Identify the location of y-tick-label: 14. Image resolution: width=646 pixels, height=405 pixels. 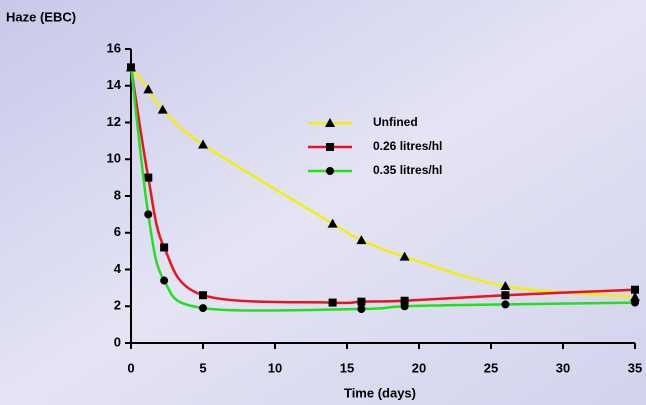
(114, 84).